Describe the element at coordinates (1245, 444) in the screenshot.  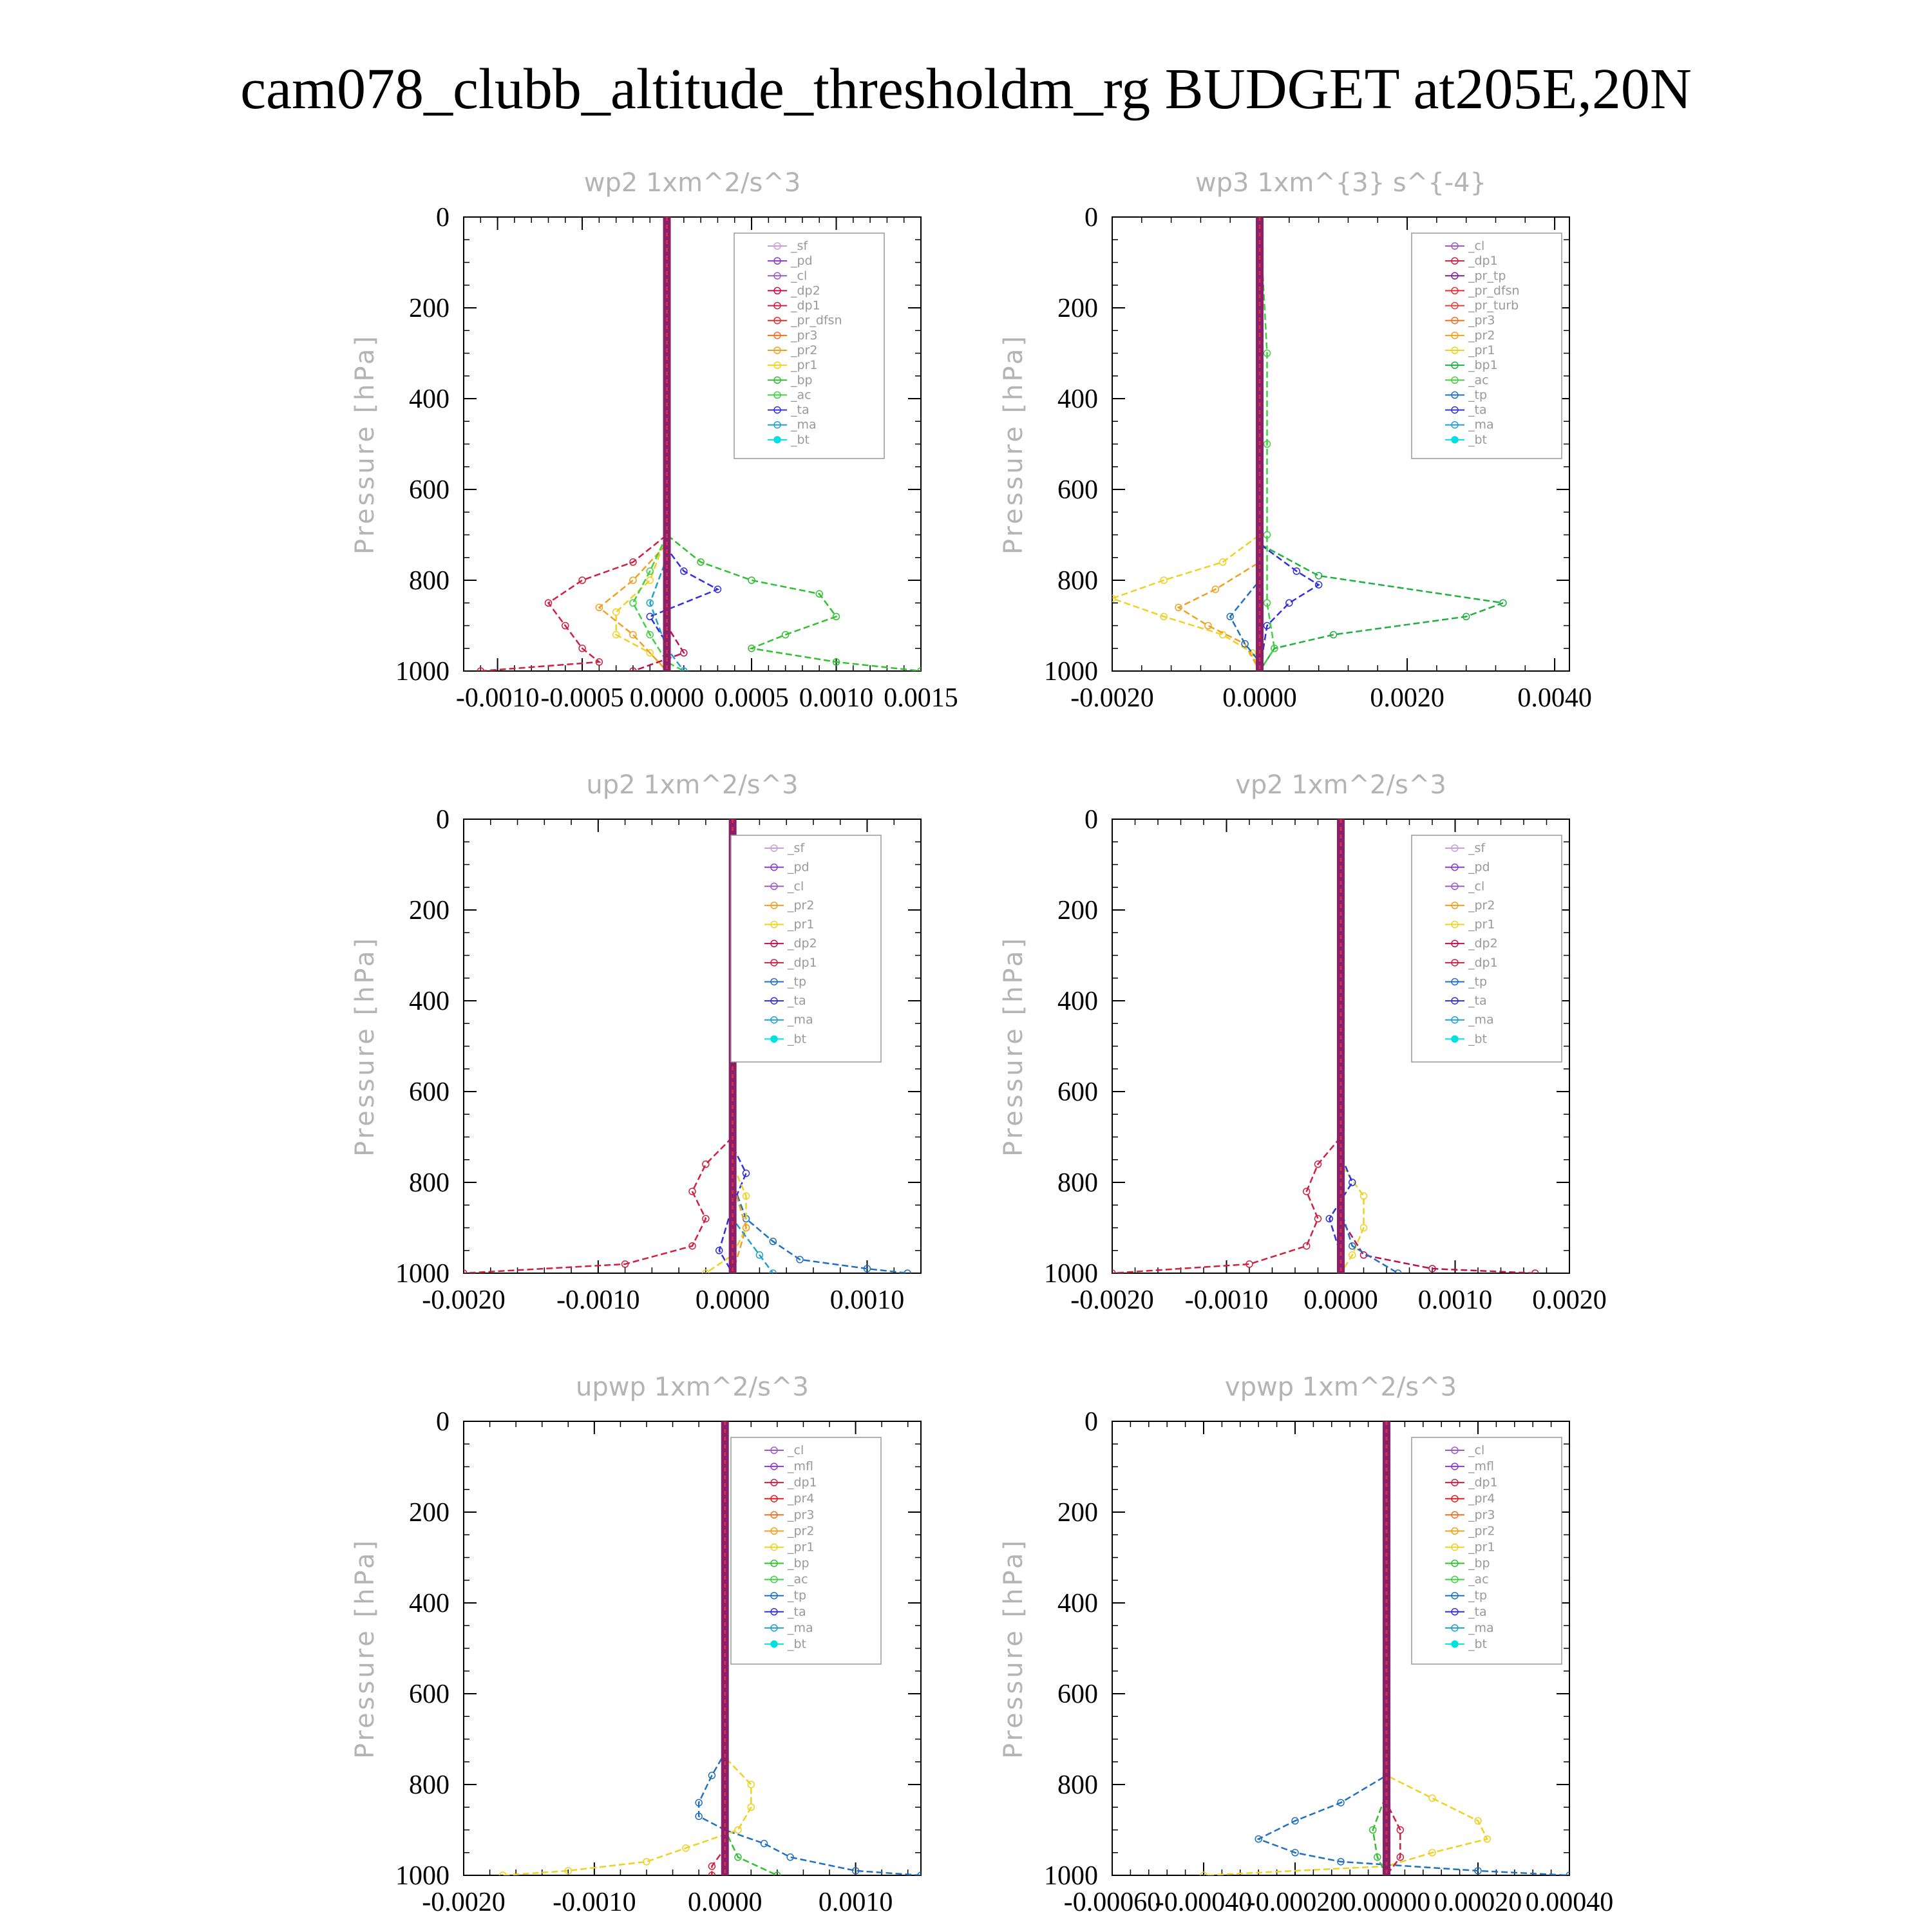
I see `series-line-tp` at that location.